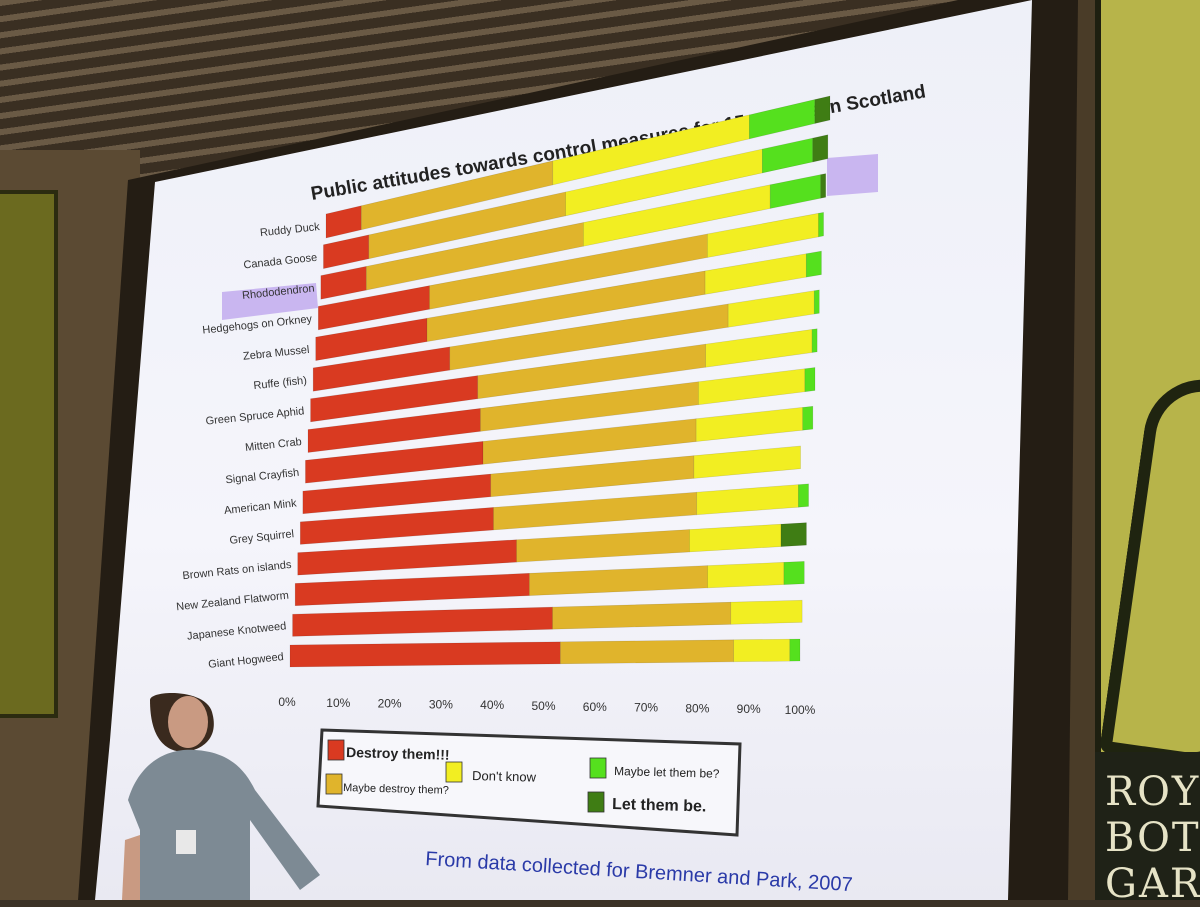 The width and height of the screenshot is (1200, 907). What do you see at coordinates (814, 340) in the screenshot?
I see `bar-green-spruce-aphid-maybe-let-them-be` at bounding box center [814, 340].